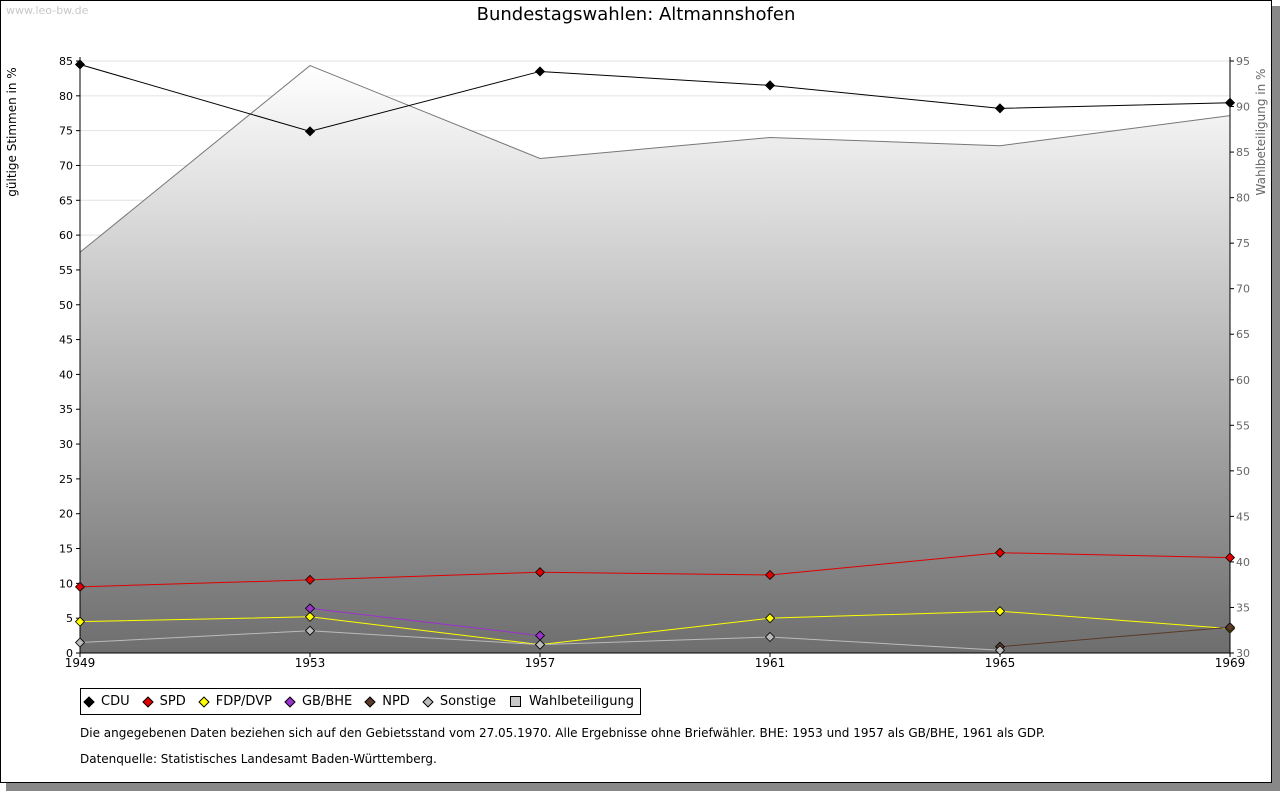 This screenshot has width=1280, height=791. I want to click on legend-marker-fdp-dvp, so click(204, 701).